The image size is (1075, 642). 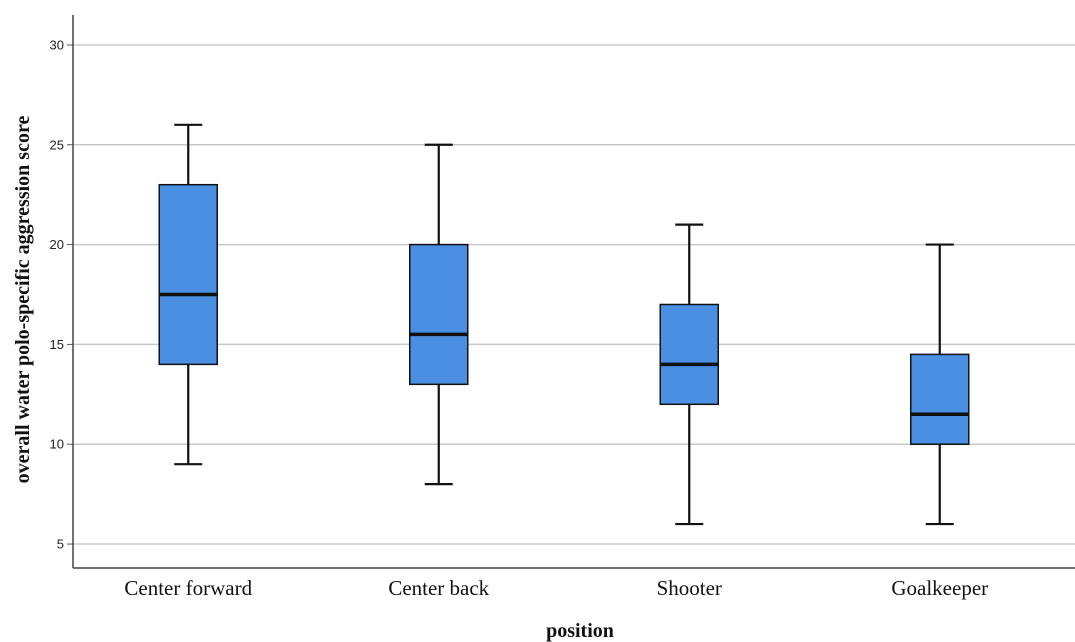 I want to click on box-center-forward, so click(x=188, y=294).